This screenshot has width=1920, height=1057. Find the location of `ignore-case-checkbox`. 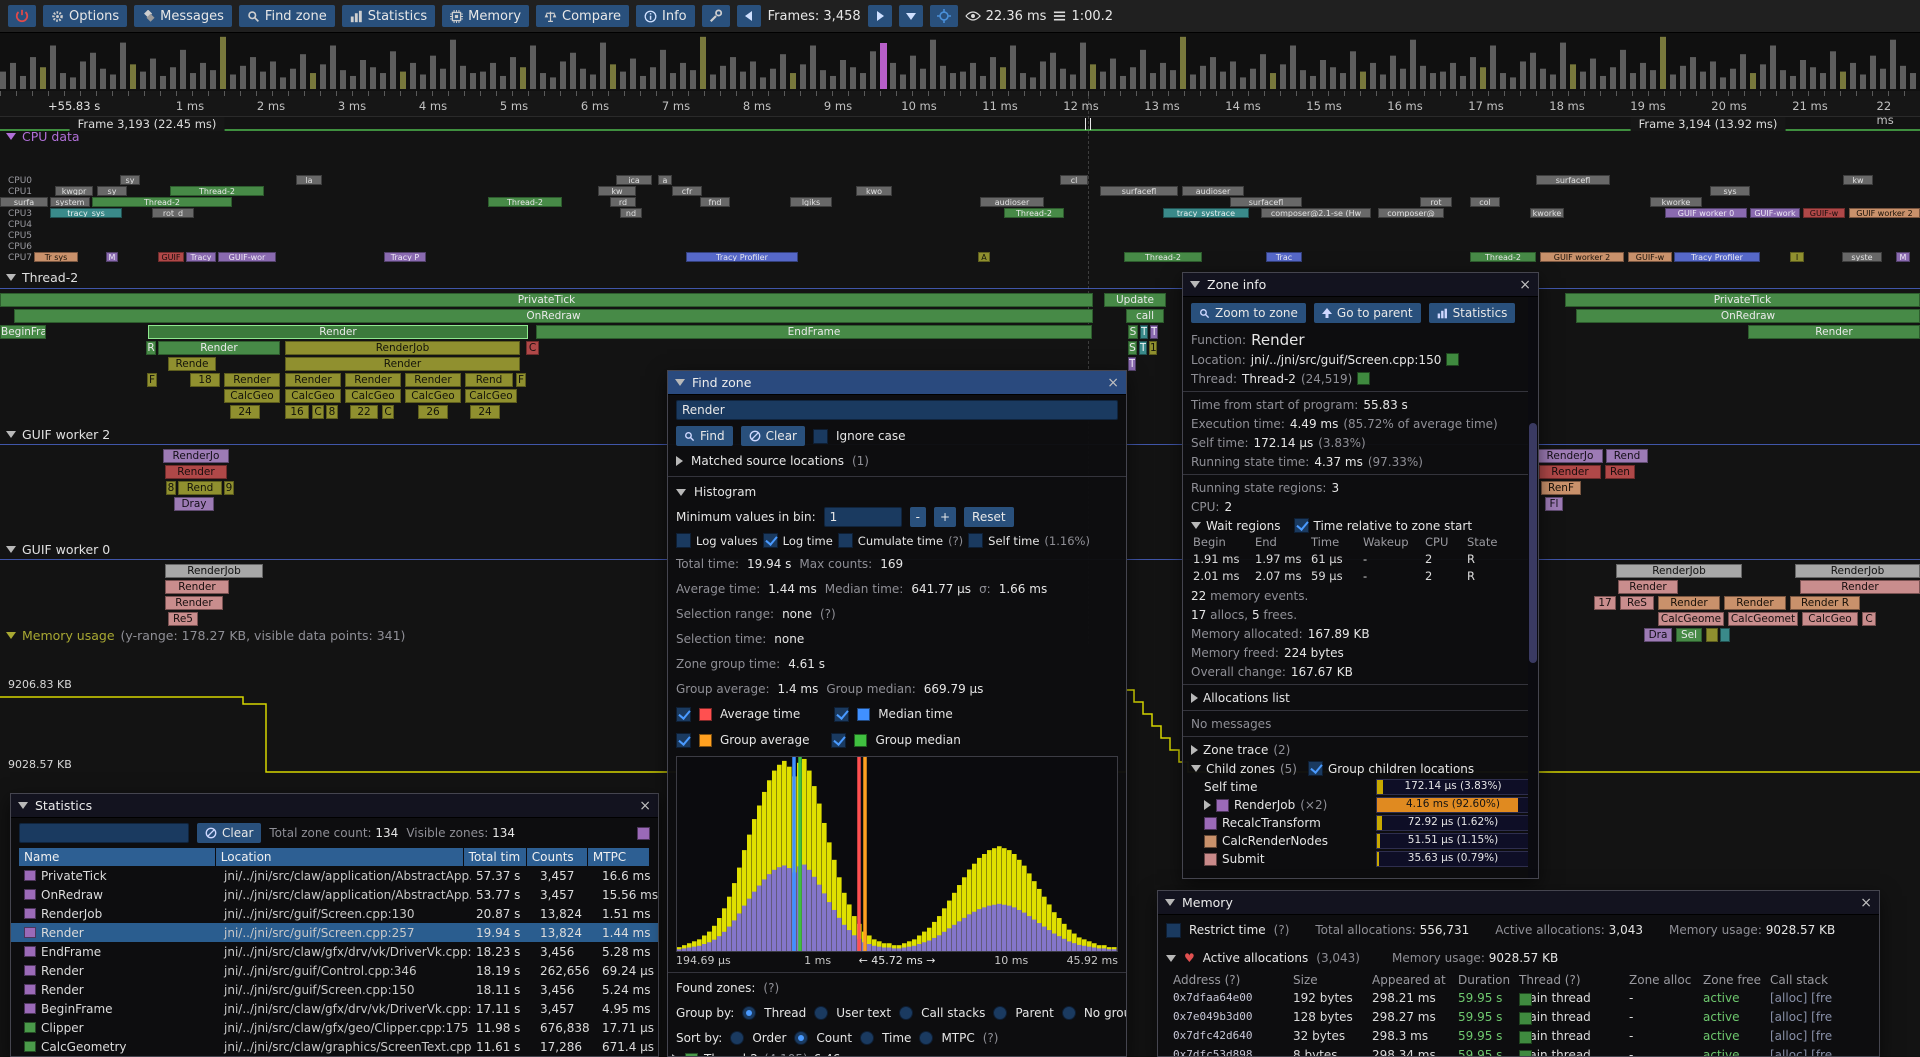

ignore-case-checkbox is located at coordinates (820, 436).